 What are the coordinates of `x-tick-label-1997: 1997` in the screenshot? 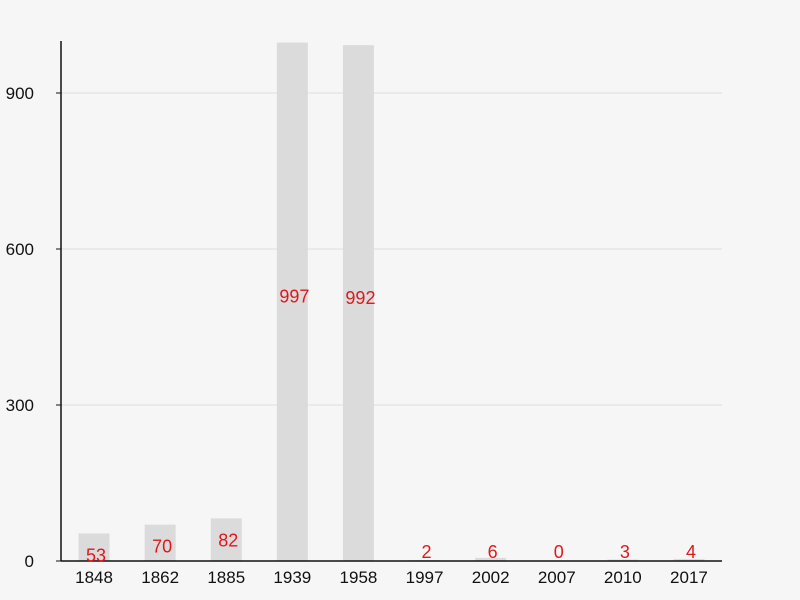 It's located at (425, 577).